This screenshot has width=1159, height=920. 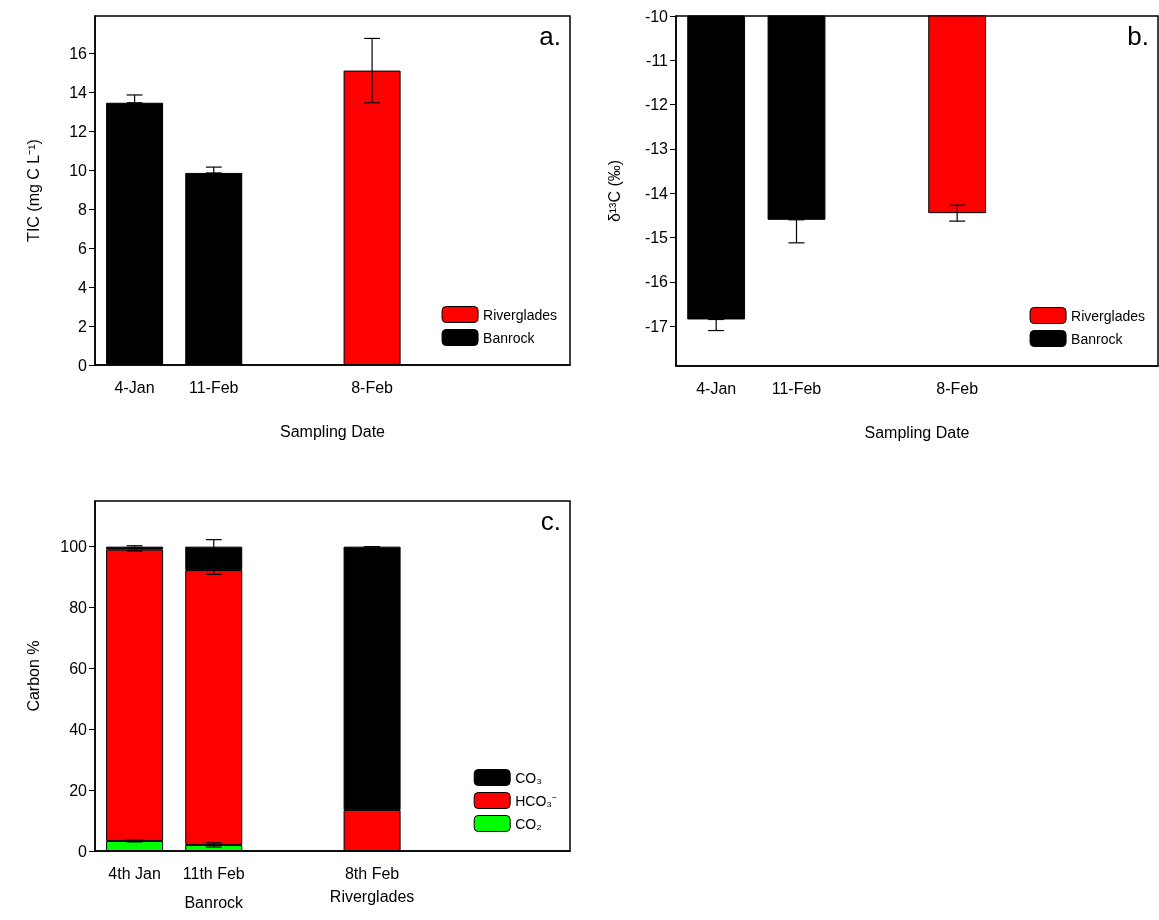 What do you see at coordinates (656, 16) in the screenshot?
I see `y-tick-label: -10` at bounding box center [656, 16].